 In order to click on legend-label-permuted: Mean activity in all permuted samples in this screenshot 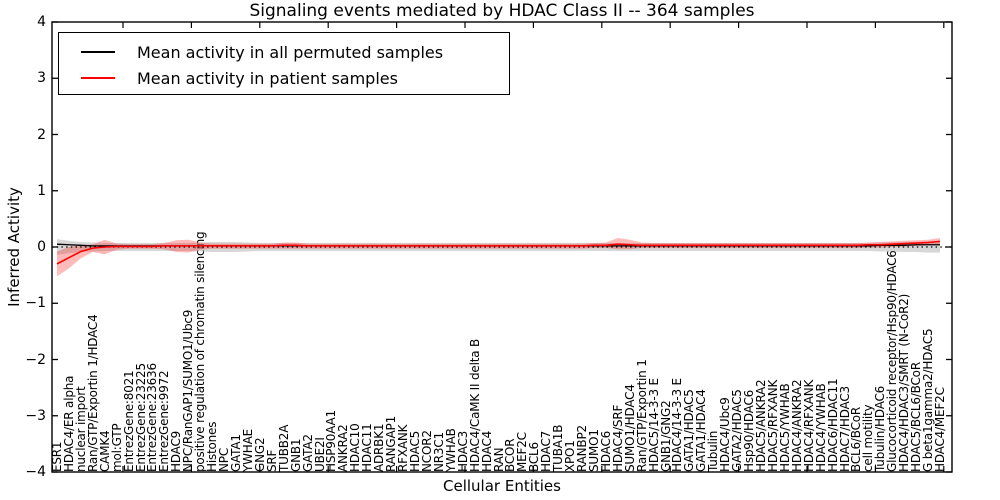, I will do `click(290, 52)`.